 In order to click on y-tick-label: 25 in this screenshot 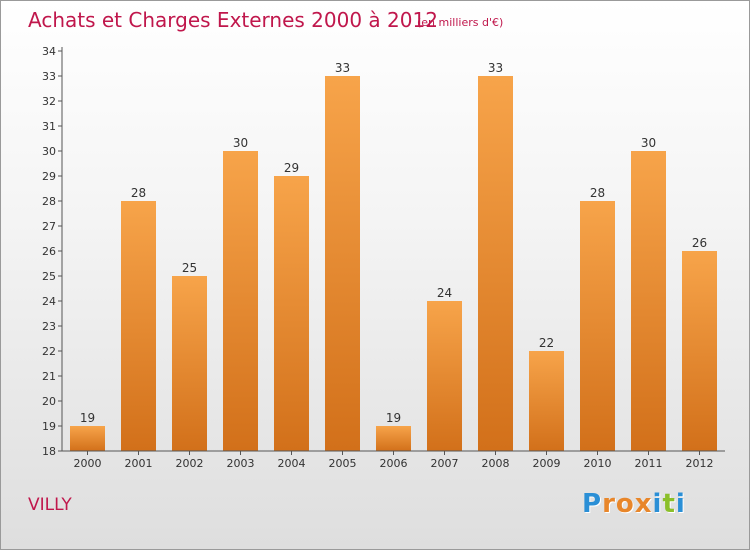, I will do `click(49, 276)`.